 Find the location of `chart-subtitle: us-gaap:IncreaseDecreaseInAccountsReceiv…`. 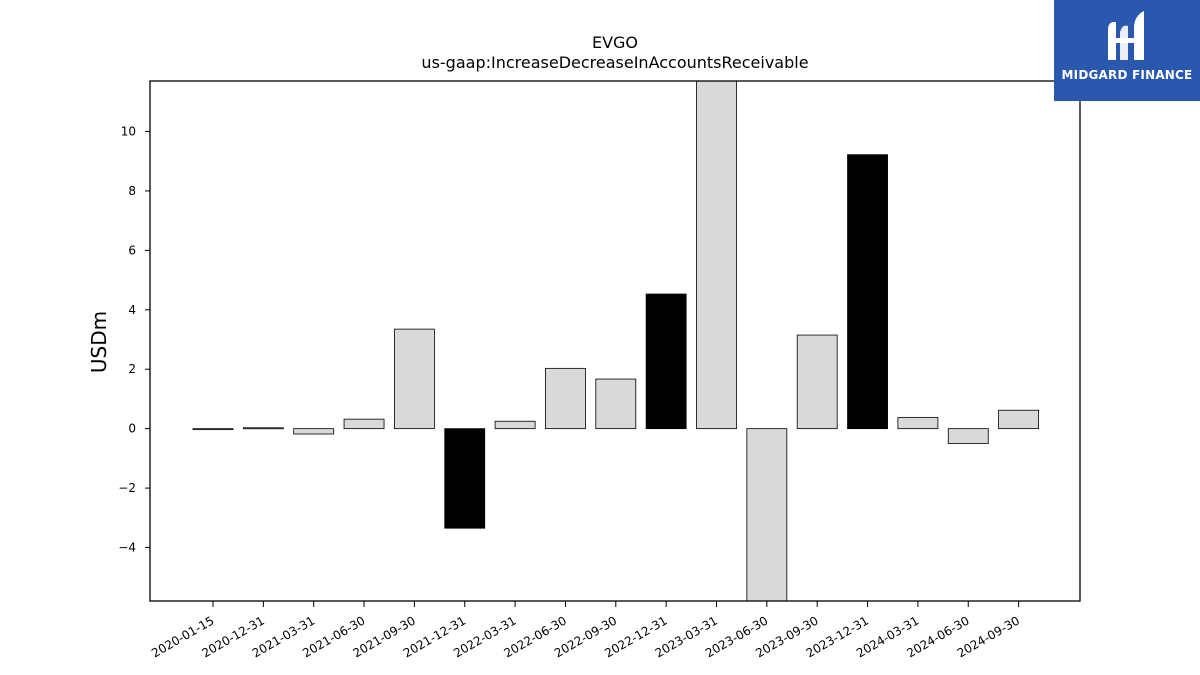

chart-subtitle: us-gaap:IncreaseDecreaseInAccountsReceiv… is located at coordinates (614, 62).